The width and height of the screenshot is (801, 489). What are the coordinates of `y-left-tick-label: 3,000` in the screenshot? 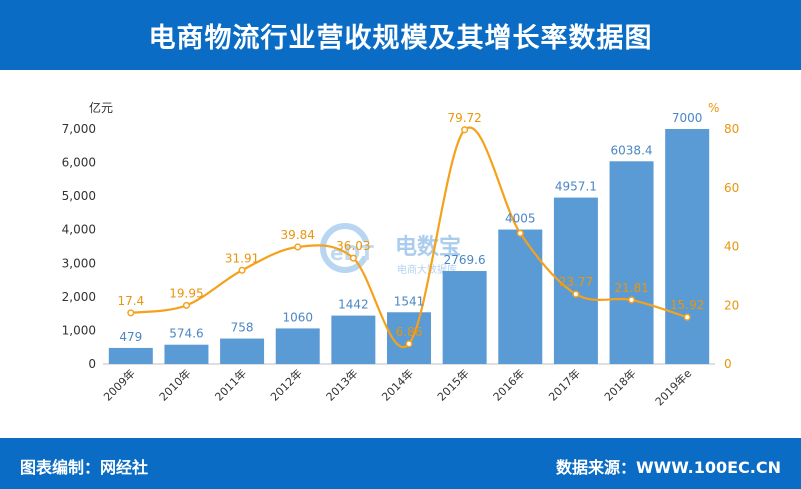 It's located at (79, 263).